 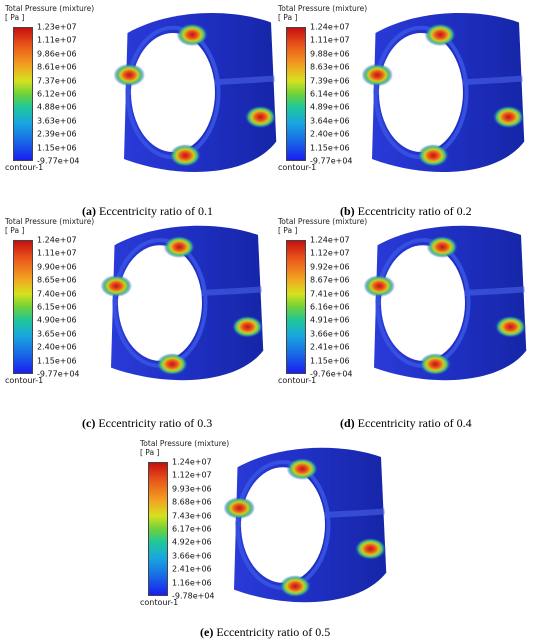 I want to click on colorbar-tick-label: 9.92e+06, so click(x=330, y=267).